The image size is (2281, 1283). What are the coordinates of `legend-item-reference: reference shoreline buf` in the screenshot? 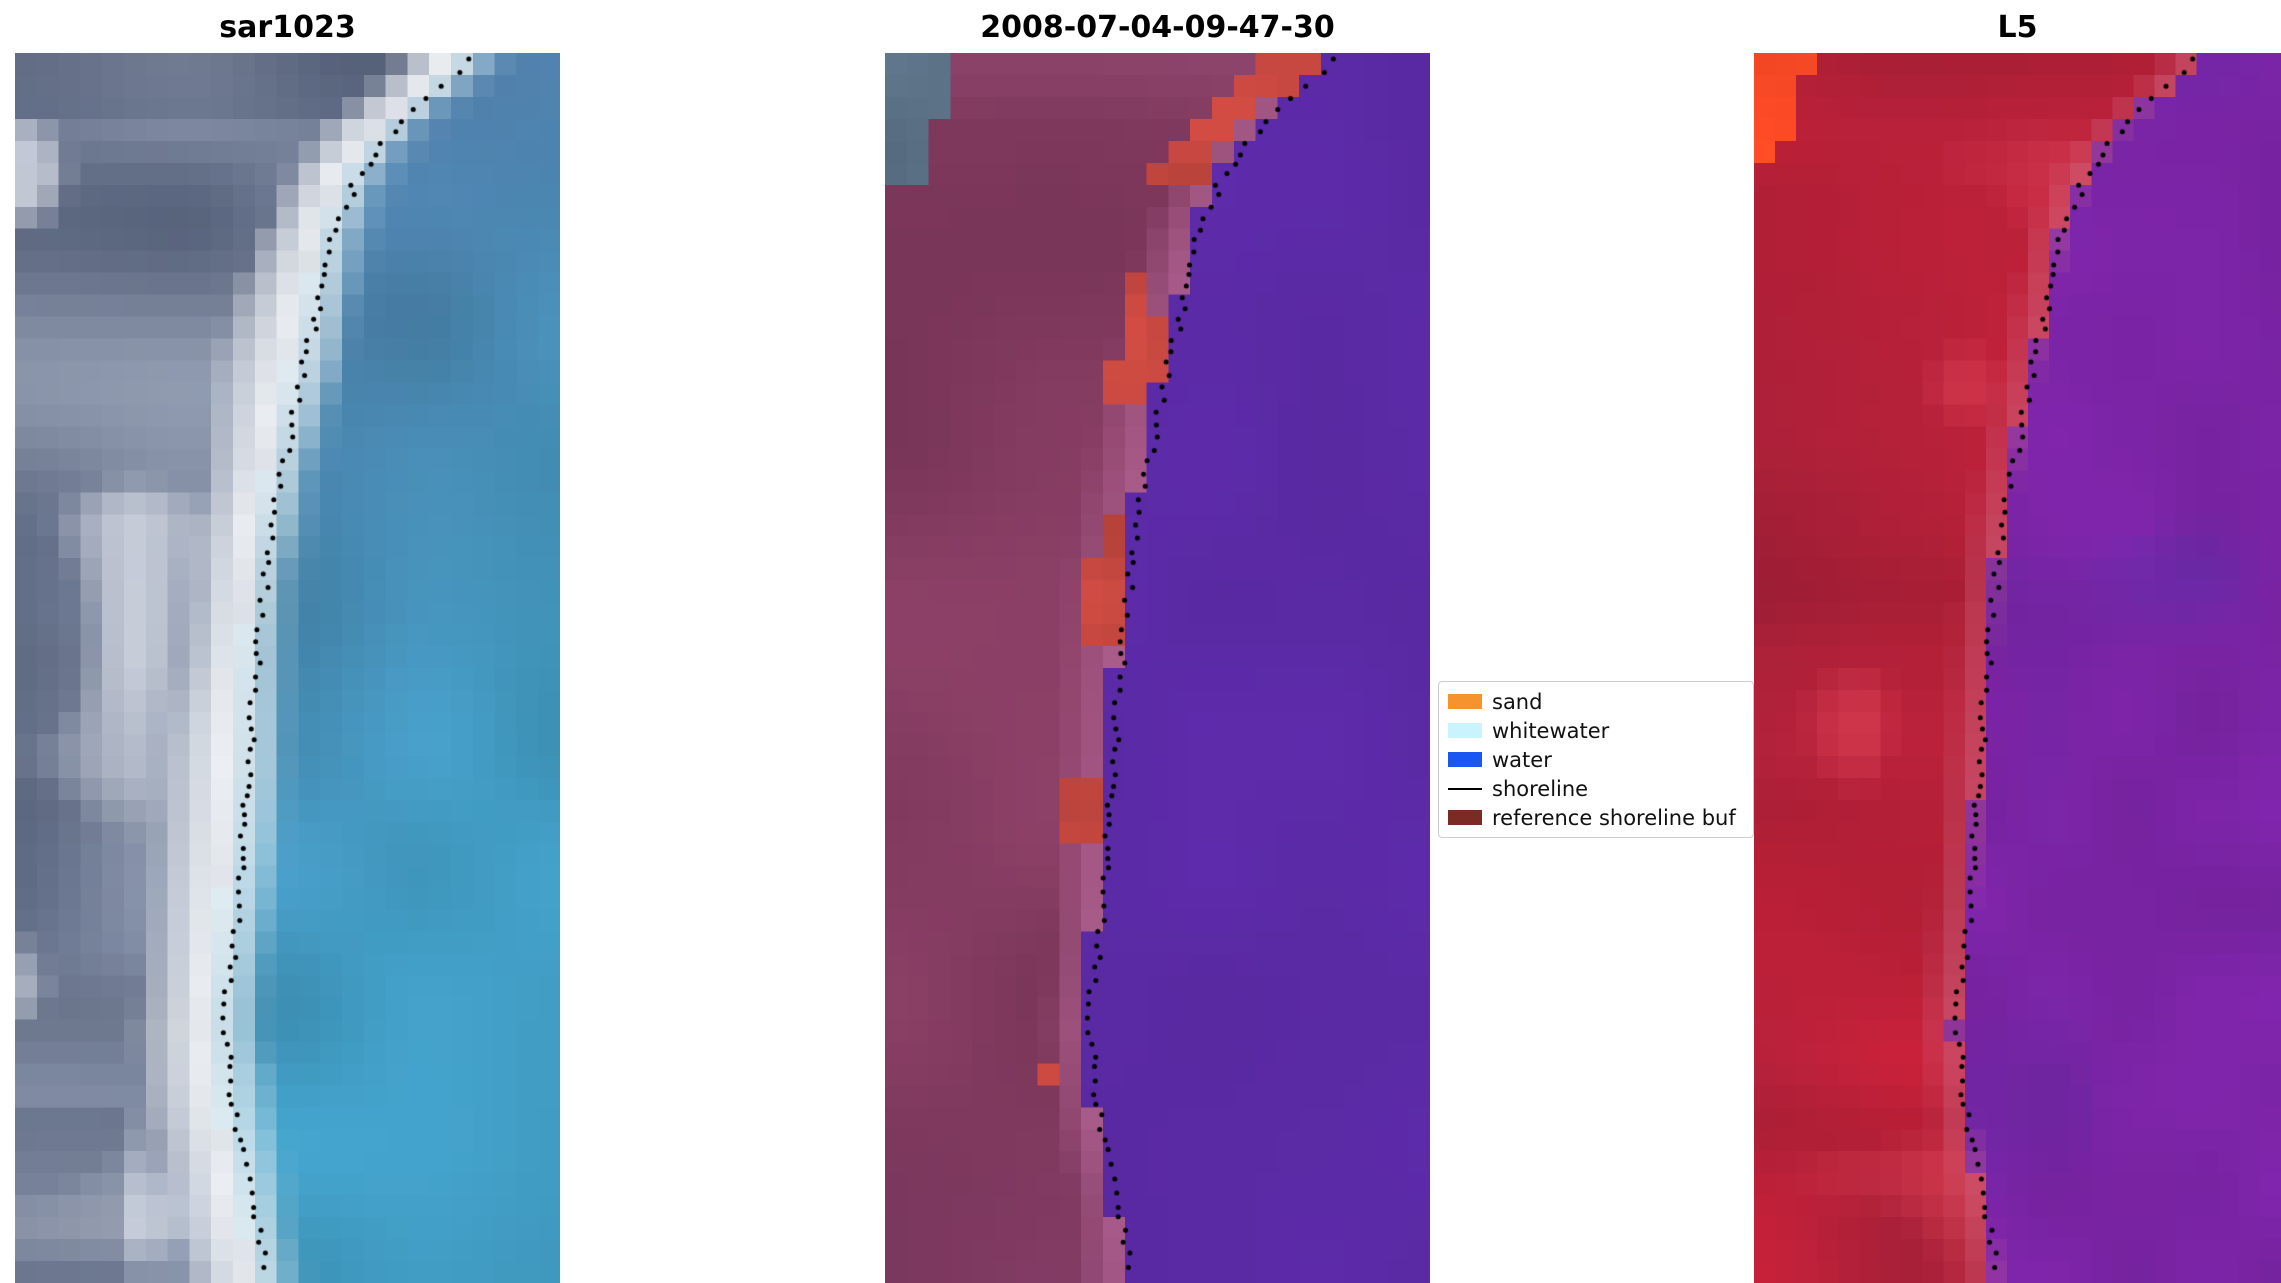 It's located at (1600, 817).